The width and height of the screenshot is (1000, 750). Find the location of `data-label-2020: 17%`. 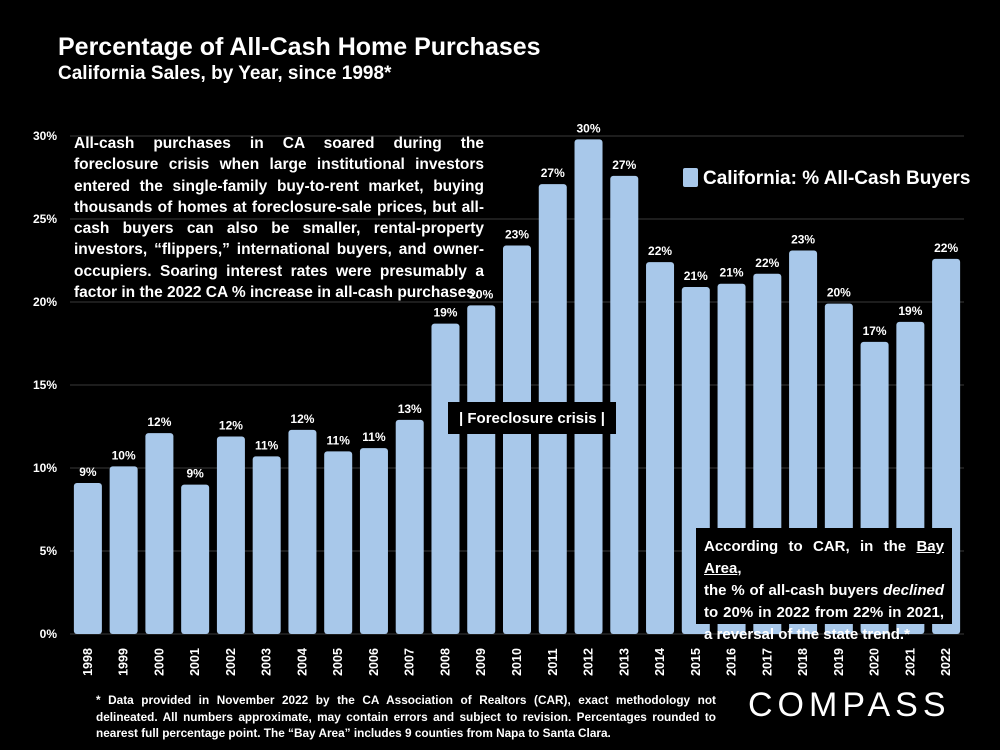

data-label-2020: 17% is located at coordinates (875, 331).